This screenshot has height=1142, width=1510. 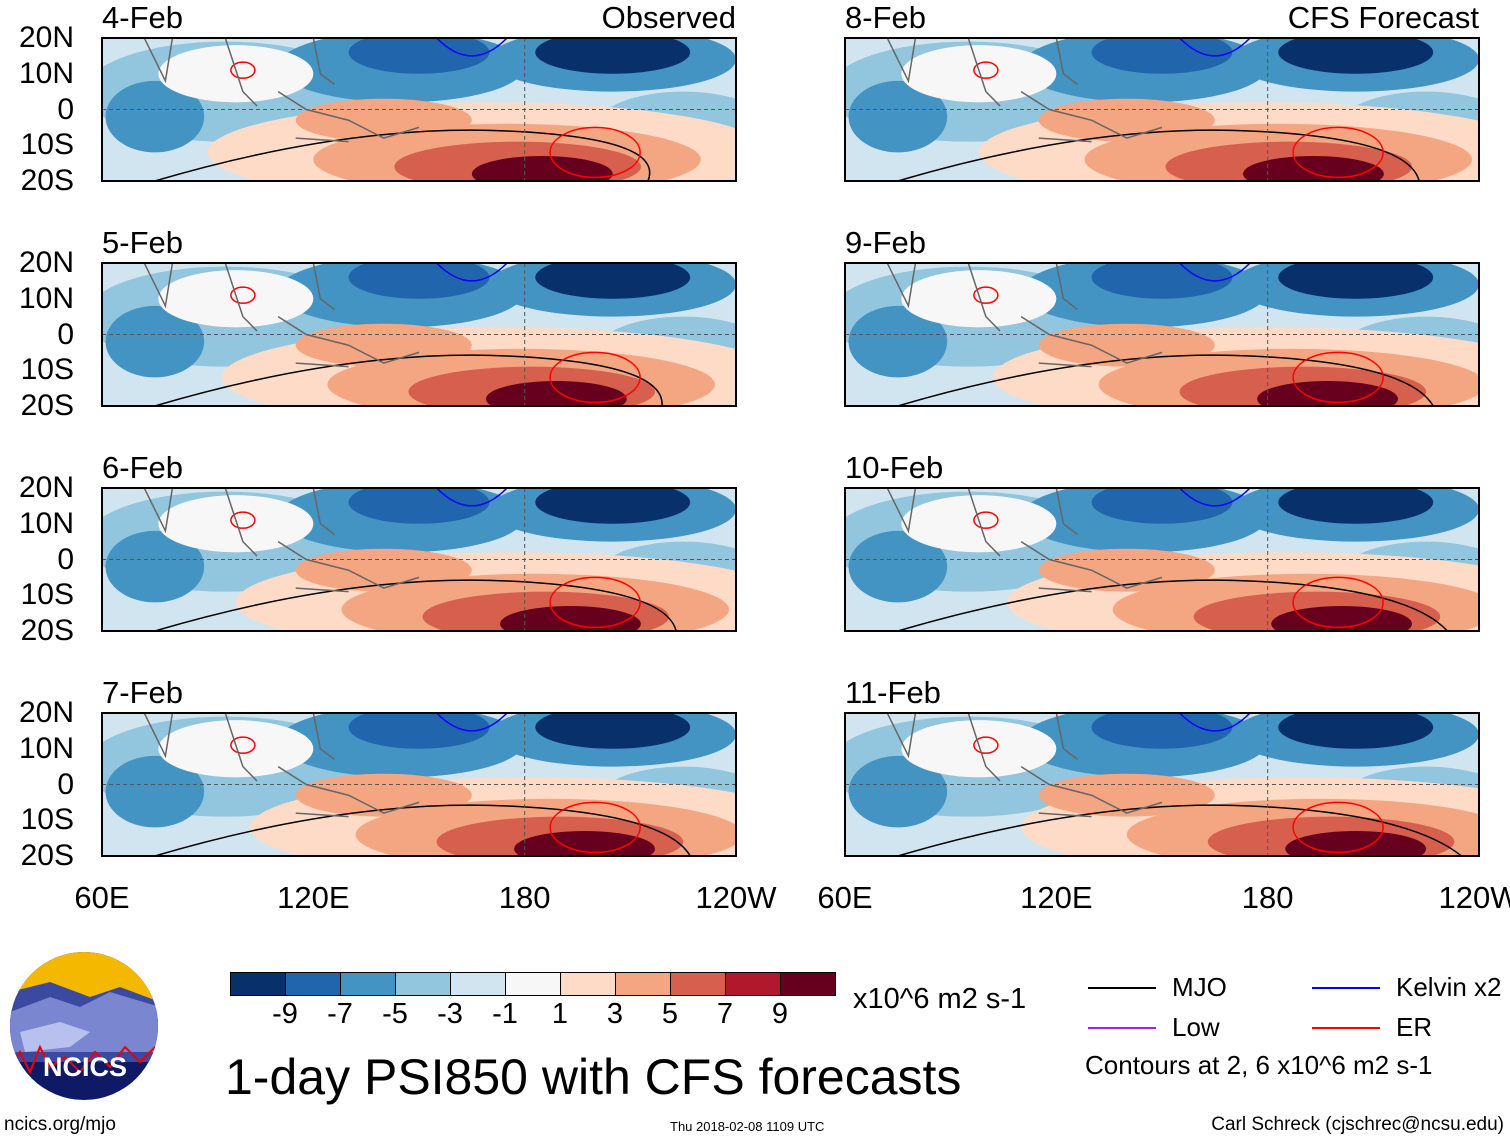 What do you see at coordinates (84, 1026) in the screenshot?
I see `ncics-logo: NCICS` at bounding box center [84, 1026].